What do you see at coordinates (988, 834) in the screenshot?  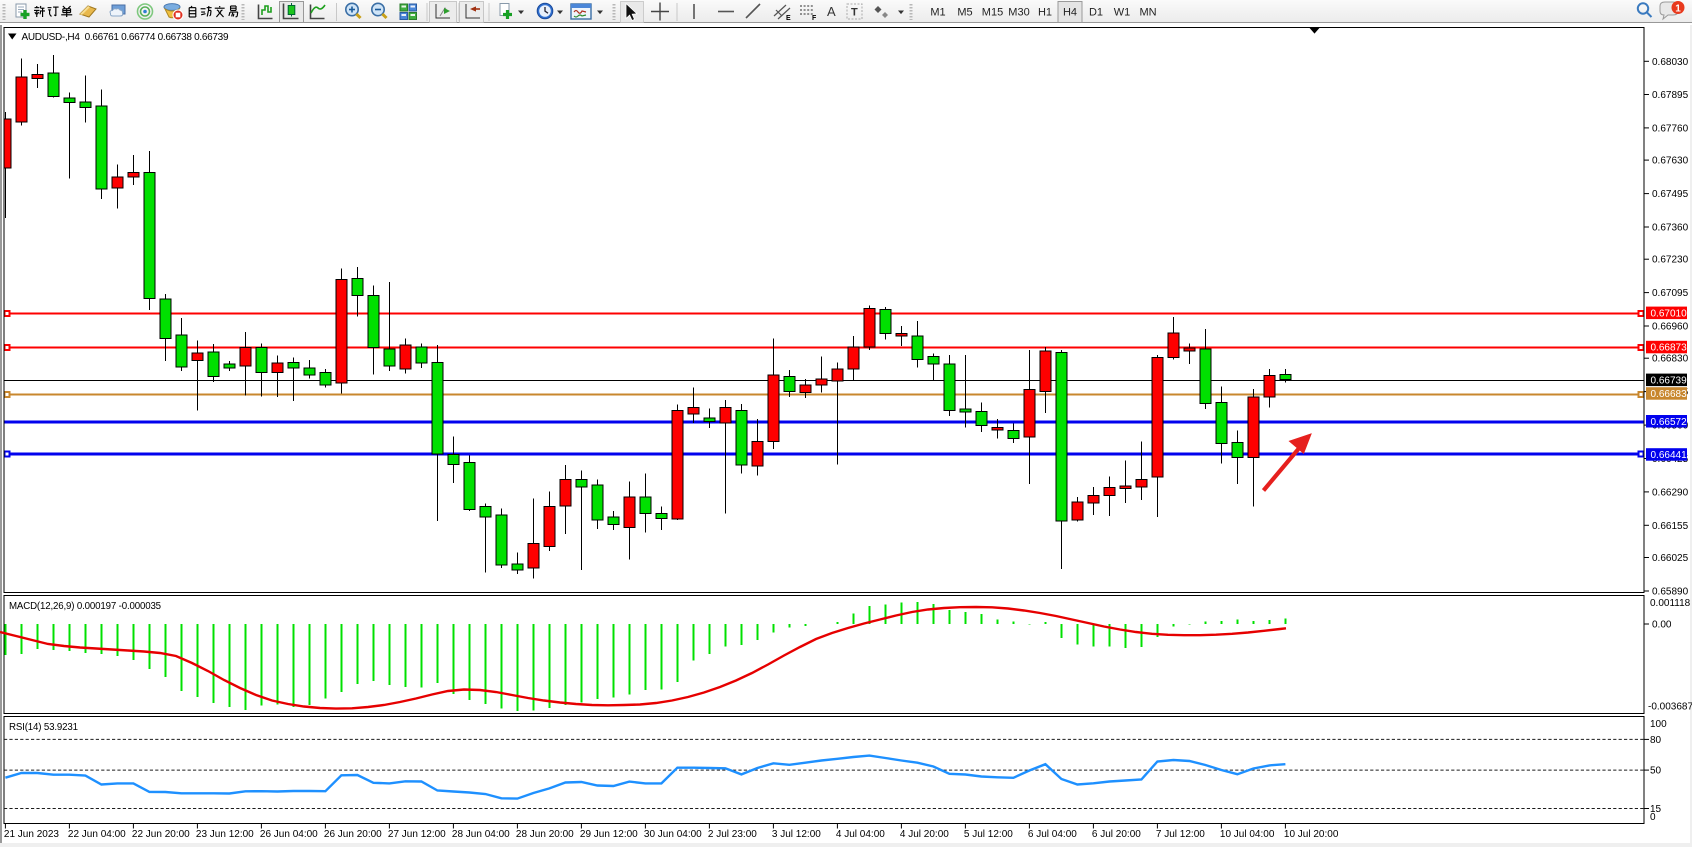 I see `svg-text: 5 Jul 12:00` at bounding box center [988, 834].